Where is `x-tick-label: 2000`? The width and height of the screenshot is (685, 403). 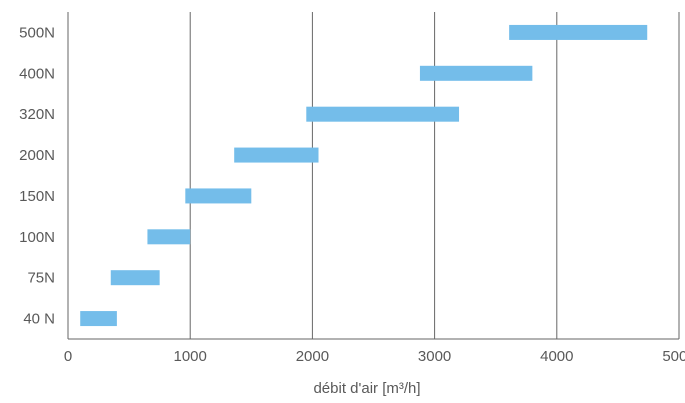 x-tick-label: 2000 is located at coordinates (312, 356).